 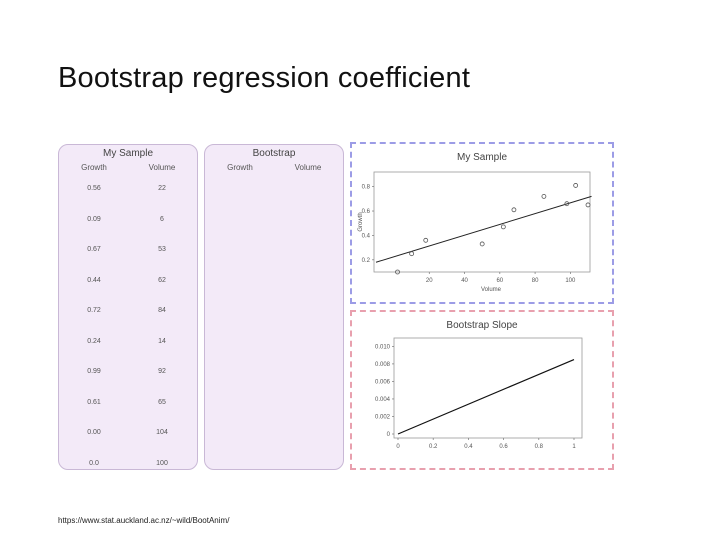 I want to click on slope-x-tick-label: 0, so click(x=398, y=447).